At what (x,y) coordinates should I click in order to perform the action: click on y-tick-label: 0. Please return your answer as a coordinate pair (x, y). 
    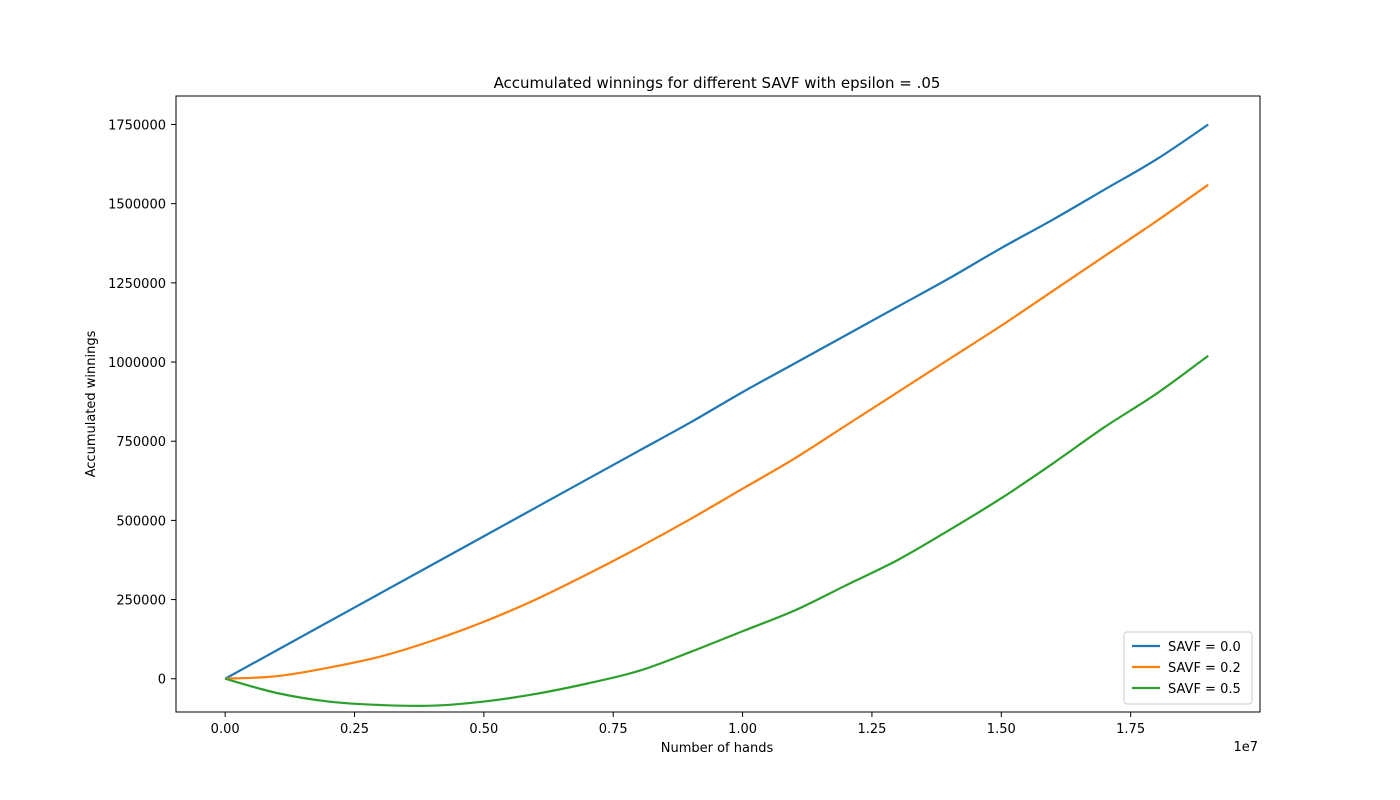
    Looking at the image, I should click on (162, 680).